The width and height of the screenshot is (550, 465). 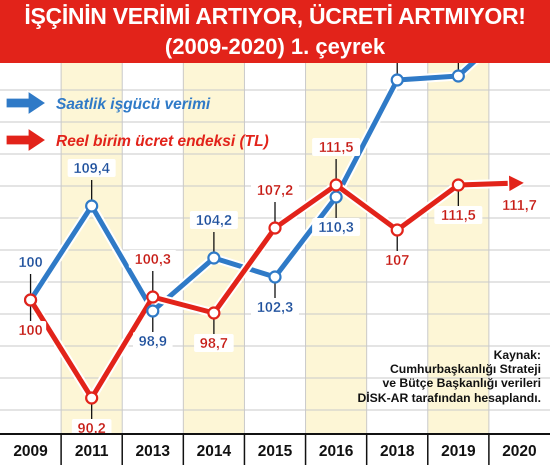 I want to click on x-axis: 2009 2011 2013 2014 2015 2016 2018 2019 2020, so click(x=275, y=449).